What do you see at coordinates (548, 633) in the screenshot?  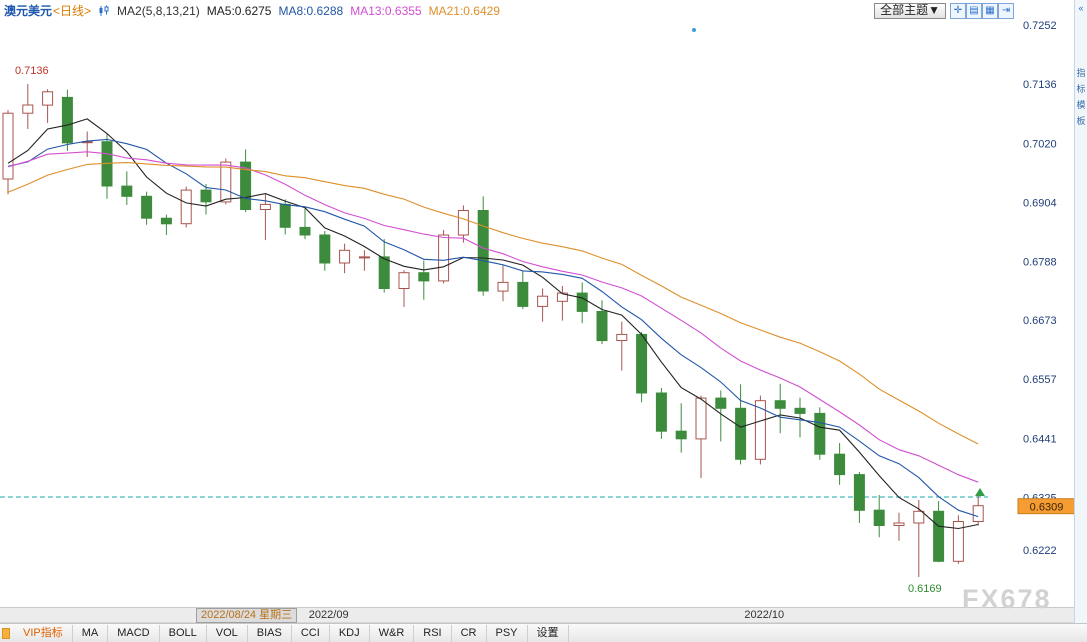 I see `settings-tab: 设置` at bounding box center [548, 633].